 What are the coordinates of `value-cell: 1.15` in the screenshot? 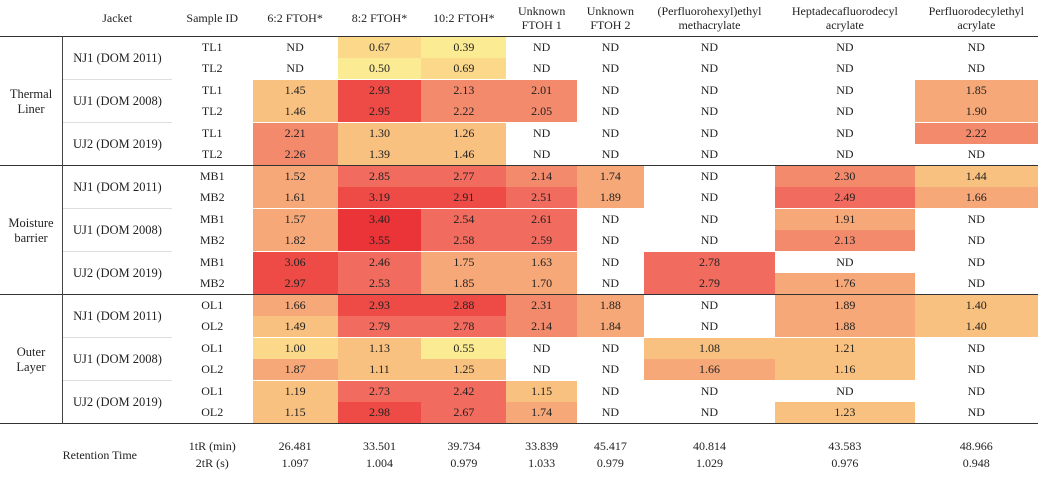 It's located at (542, 391).